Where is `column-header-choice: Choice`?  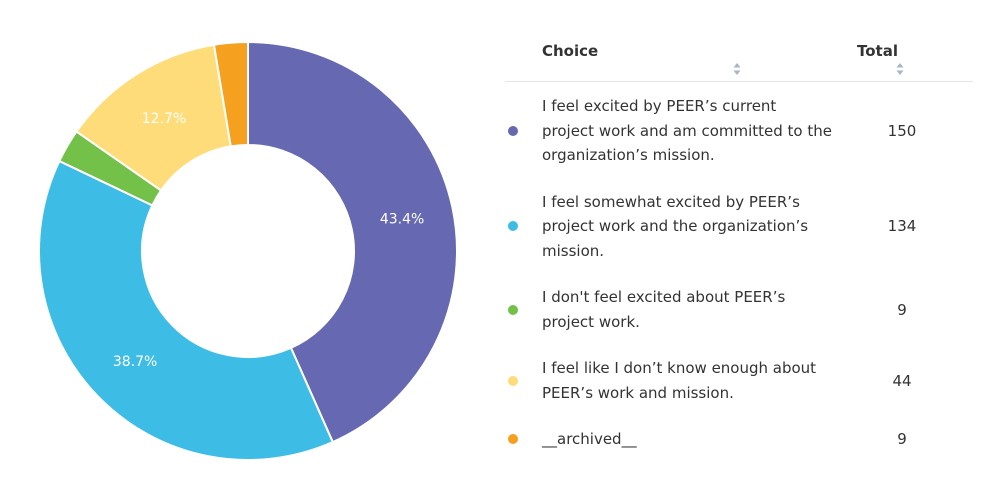
column-header-choice: Choice is located at coordinates (667, 60).